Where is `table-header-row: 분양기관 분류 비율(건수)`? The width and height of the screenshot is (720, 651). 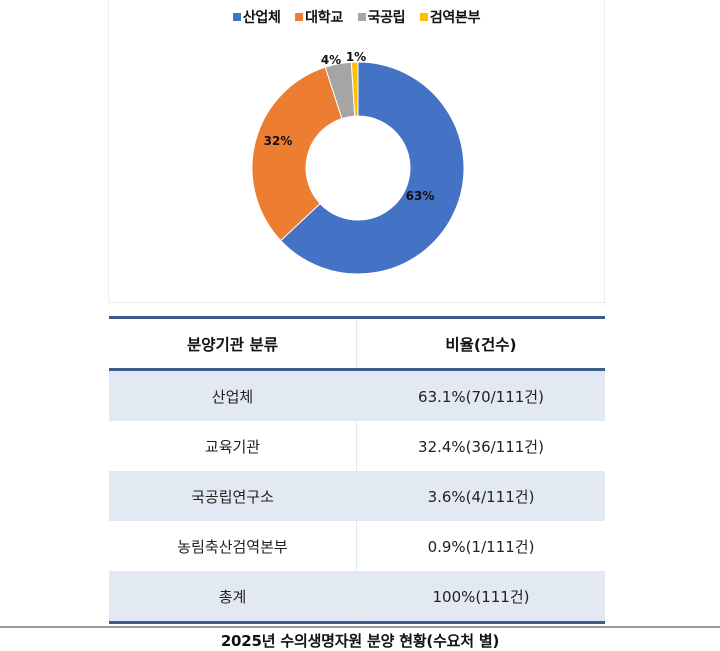
table-header-row: 분양기관 분류 비율(건수) is located at coordinates (357, 343).